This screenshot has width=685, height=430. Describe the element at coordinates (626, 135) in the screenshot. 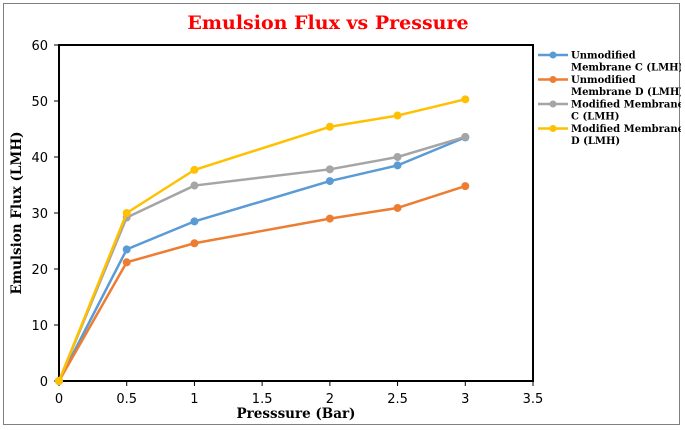

I see `legend-label: Modified Membrane D (LMH)` at that location.